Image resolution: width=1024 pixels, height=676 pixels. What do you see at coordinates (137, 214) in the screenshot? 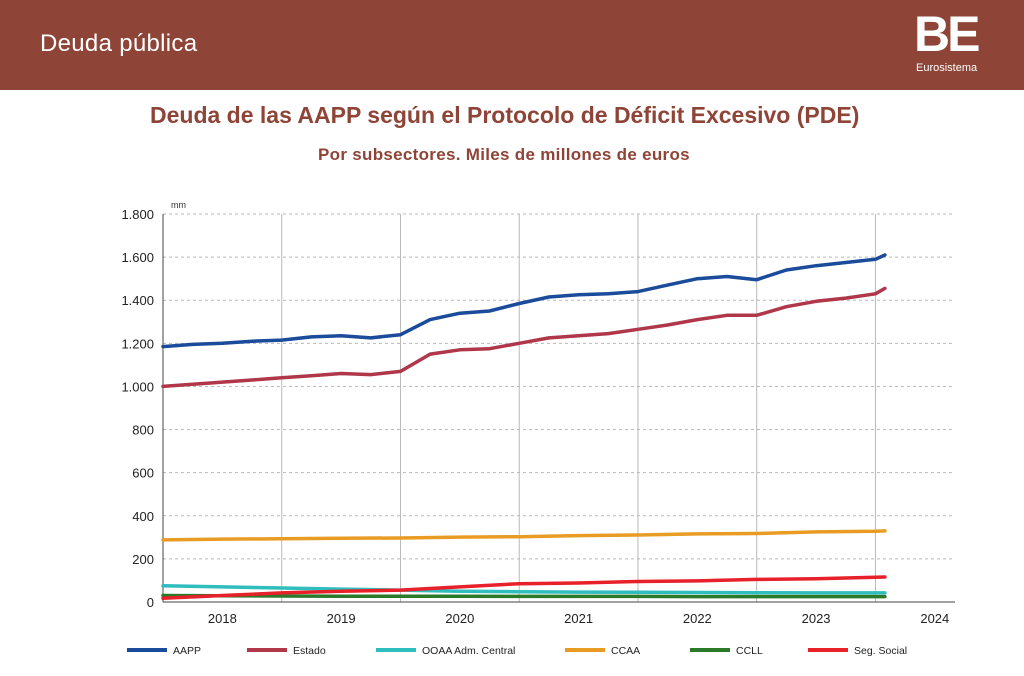
I see `y-tick-label: 1.800` at bounding box center [137, 214].